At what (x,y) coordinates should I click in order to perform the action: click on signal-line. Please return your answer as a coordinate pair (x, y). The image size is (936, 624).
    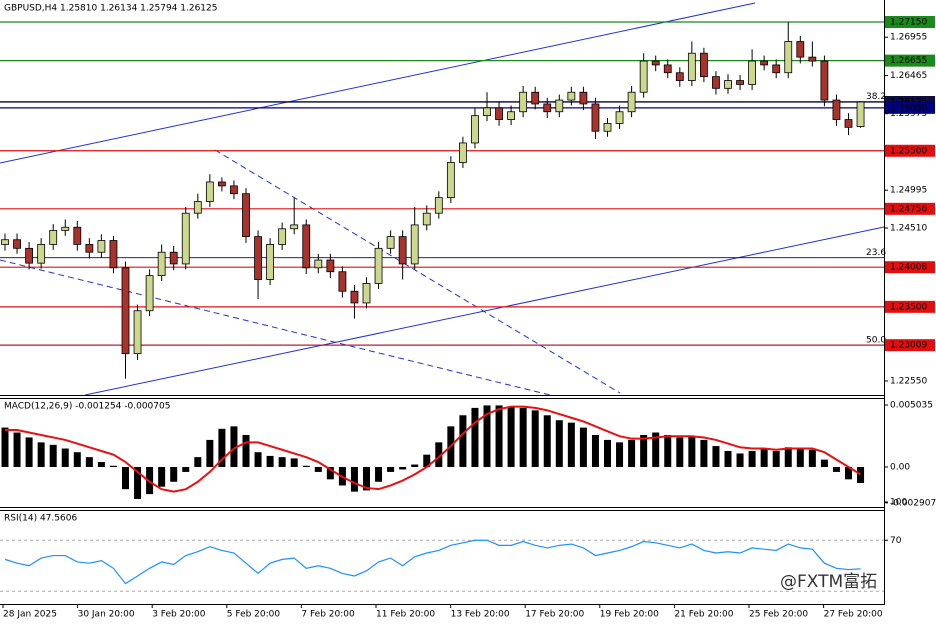
    Looking at the image, I should click on (433, 449).